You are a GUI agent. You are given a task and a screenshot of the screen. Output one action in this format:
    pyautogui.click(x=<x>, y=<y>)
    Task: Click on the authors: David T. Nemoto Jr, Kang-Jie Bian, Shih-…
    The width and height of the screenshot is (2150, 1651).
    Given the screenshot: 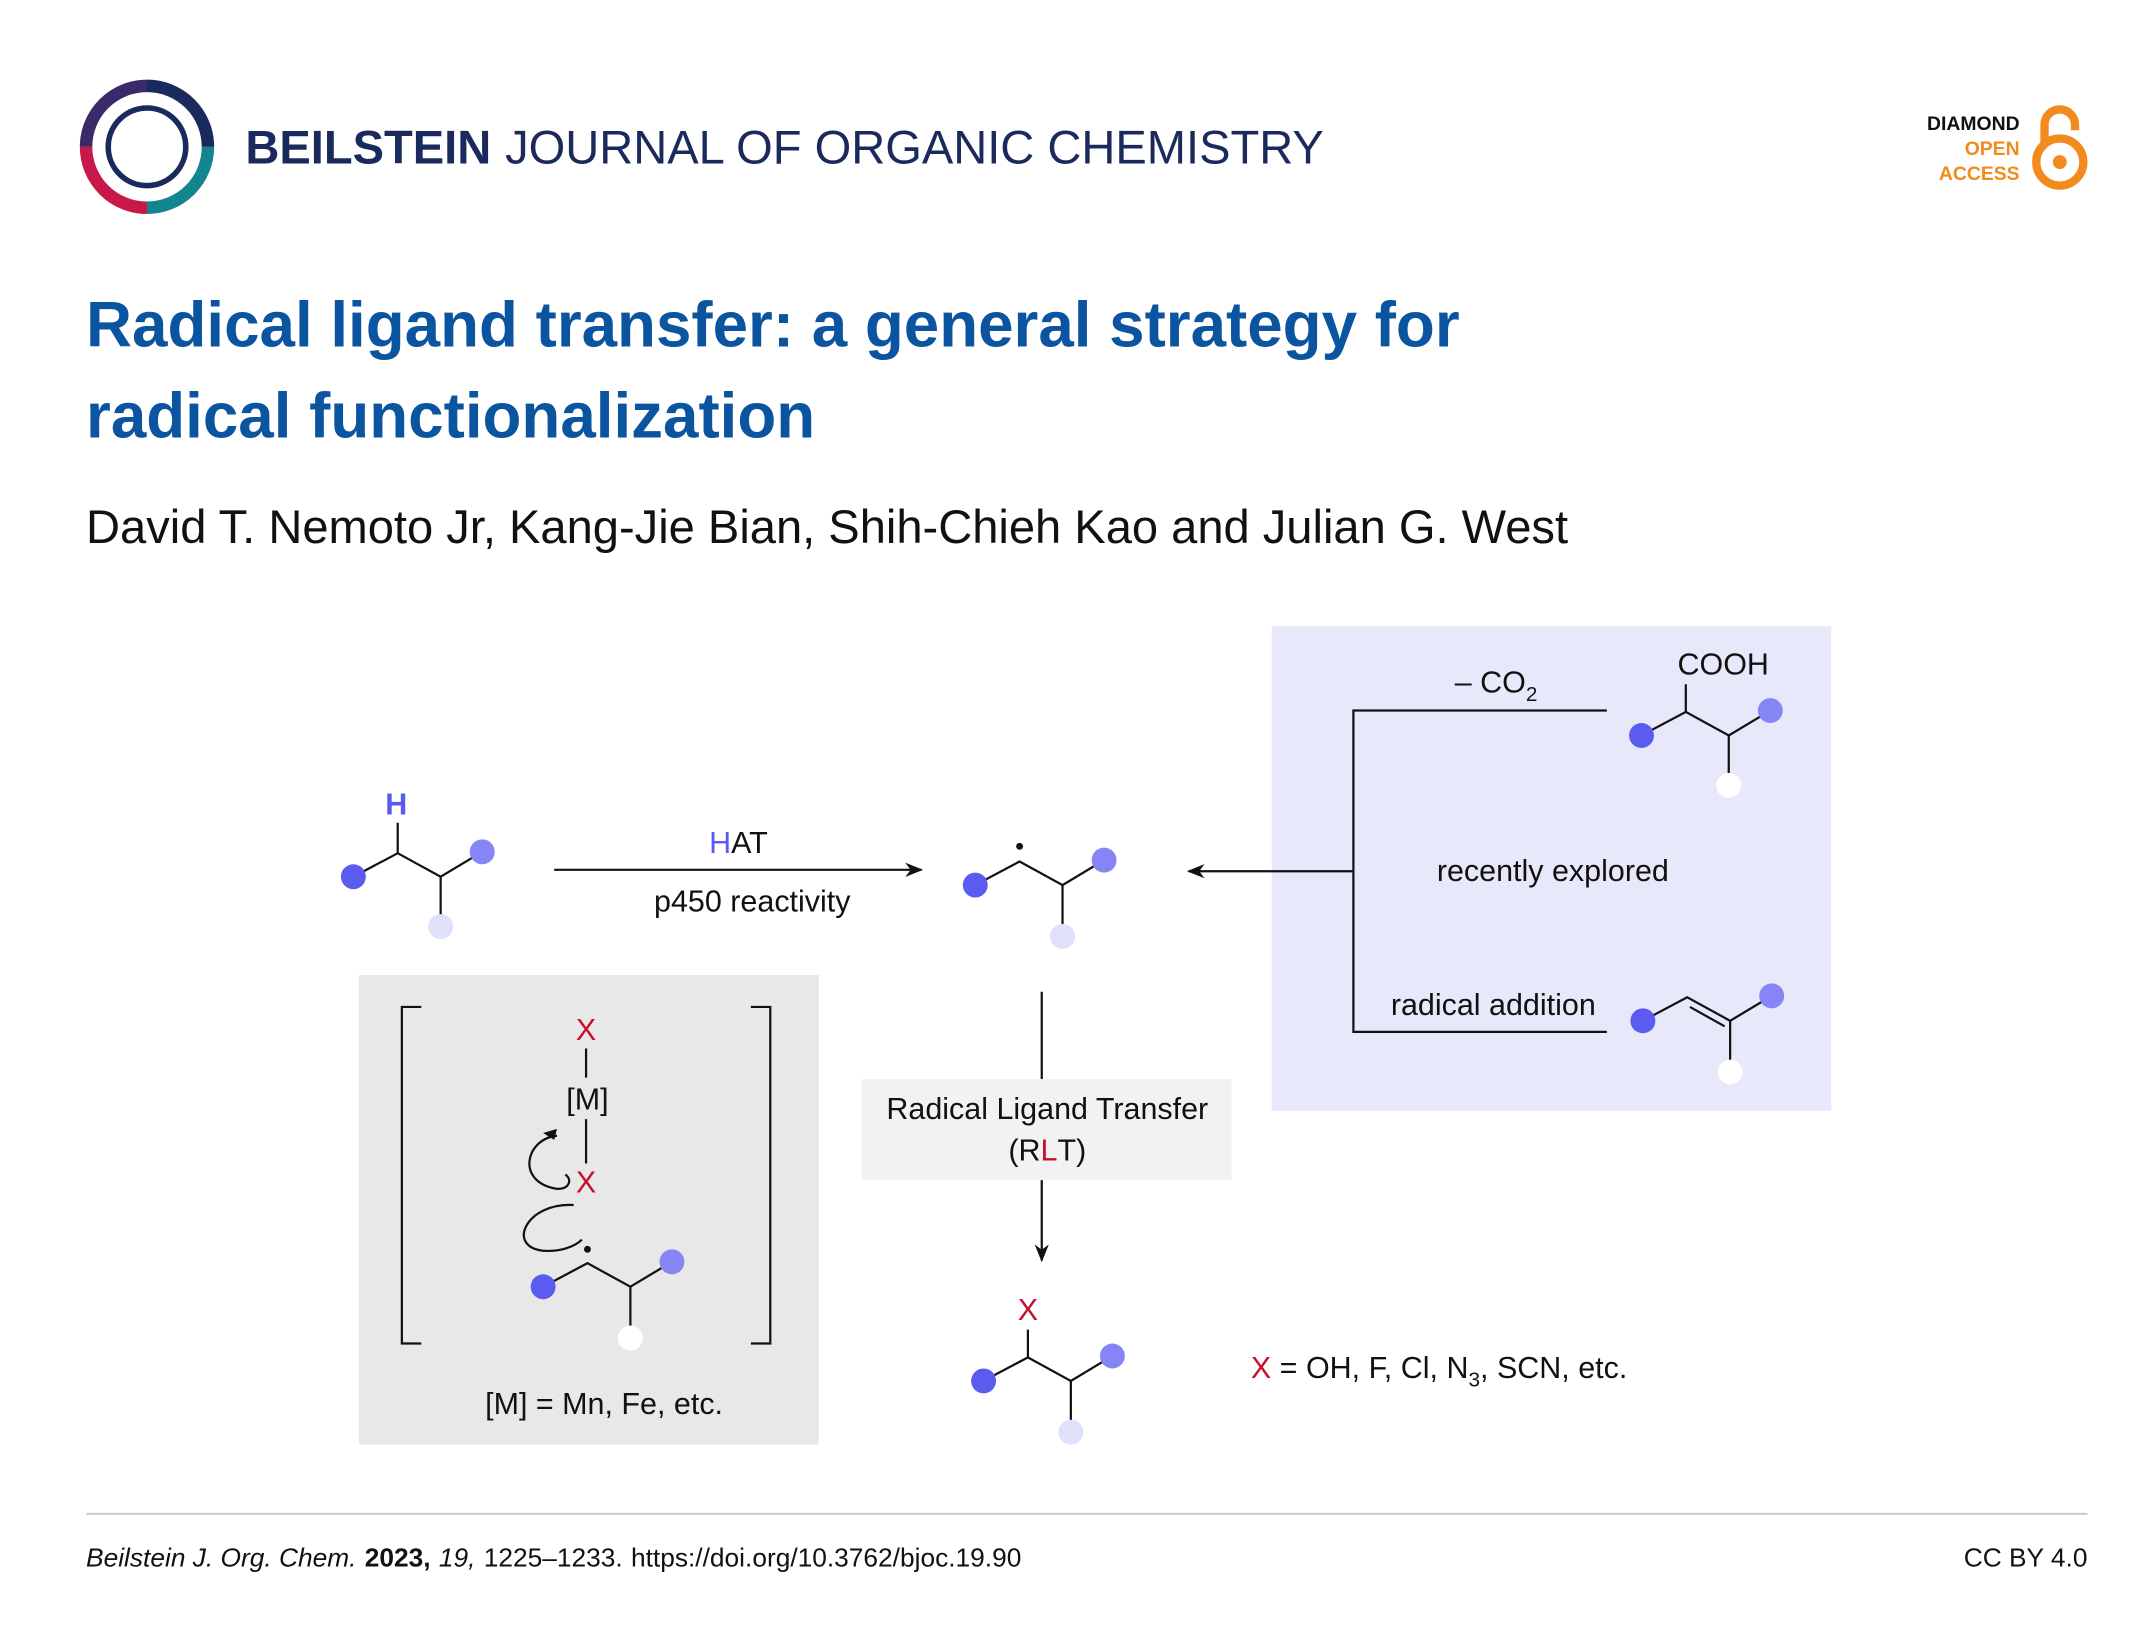 What is the action you would take?
    pyautogui.click(x=827, y=526)
    